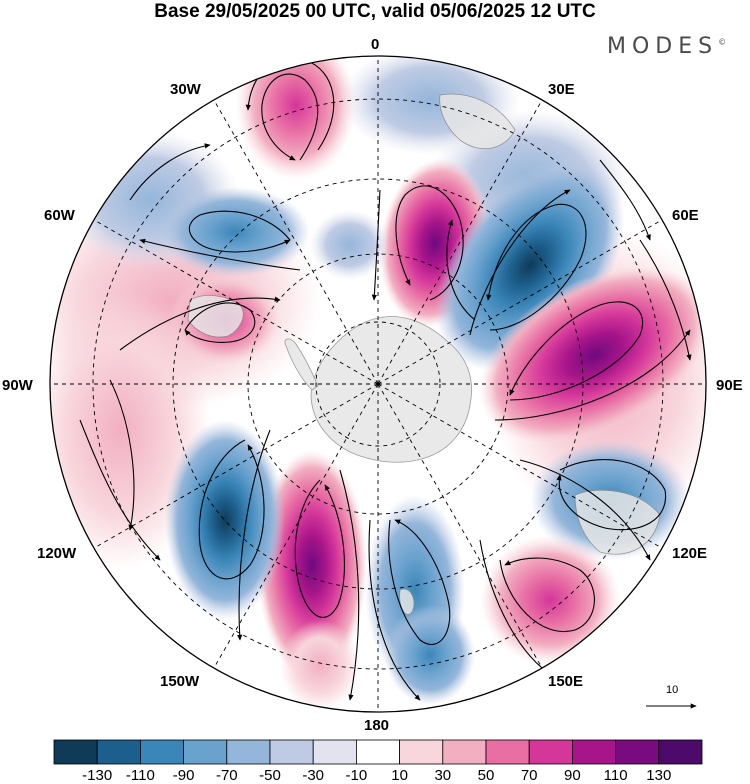  Describe the element at coordinates (57, 553) in the screenshot. I see `lon-label-120w: 120W` at that location.